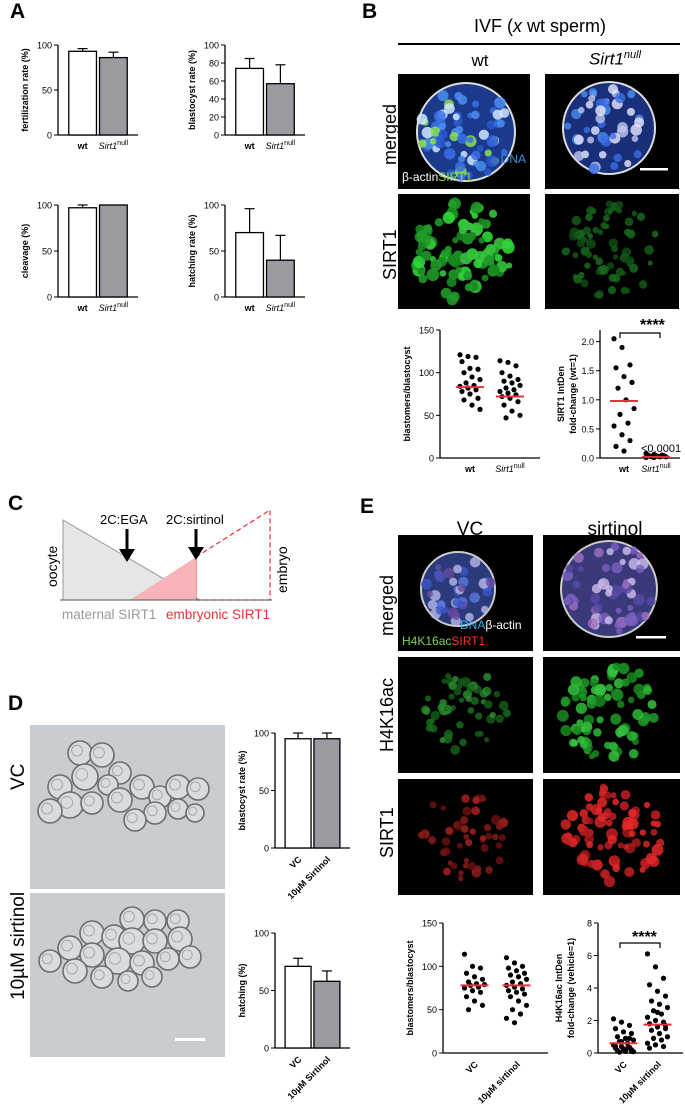 This screenshot has width=685, height=1107. Describe the element at coordinates (407, 393) in the screenshot. I see `y-axis-label: blastomers/blastocyst` at that location.